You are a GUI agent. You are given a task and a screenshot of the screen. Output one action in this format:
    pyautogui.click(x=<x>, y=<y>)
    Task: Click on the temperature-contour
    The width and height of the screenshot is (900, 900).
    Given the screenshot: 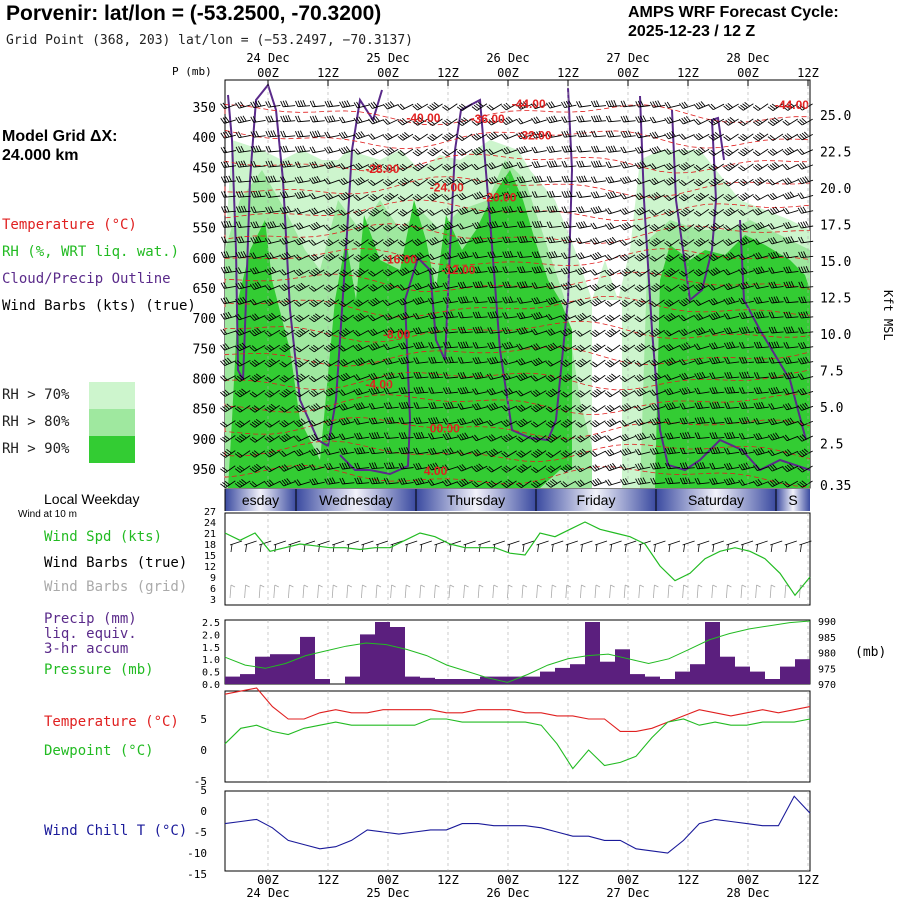 What is the action you would take?
    pyautogui.click(x=517, y=187)
    